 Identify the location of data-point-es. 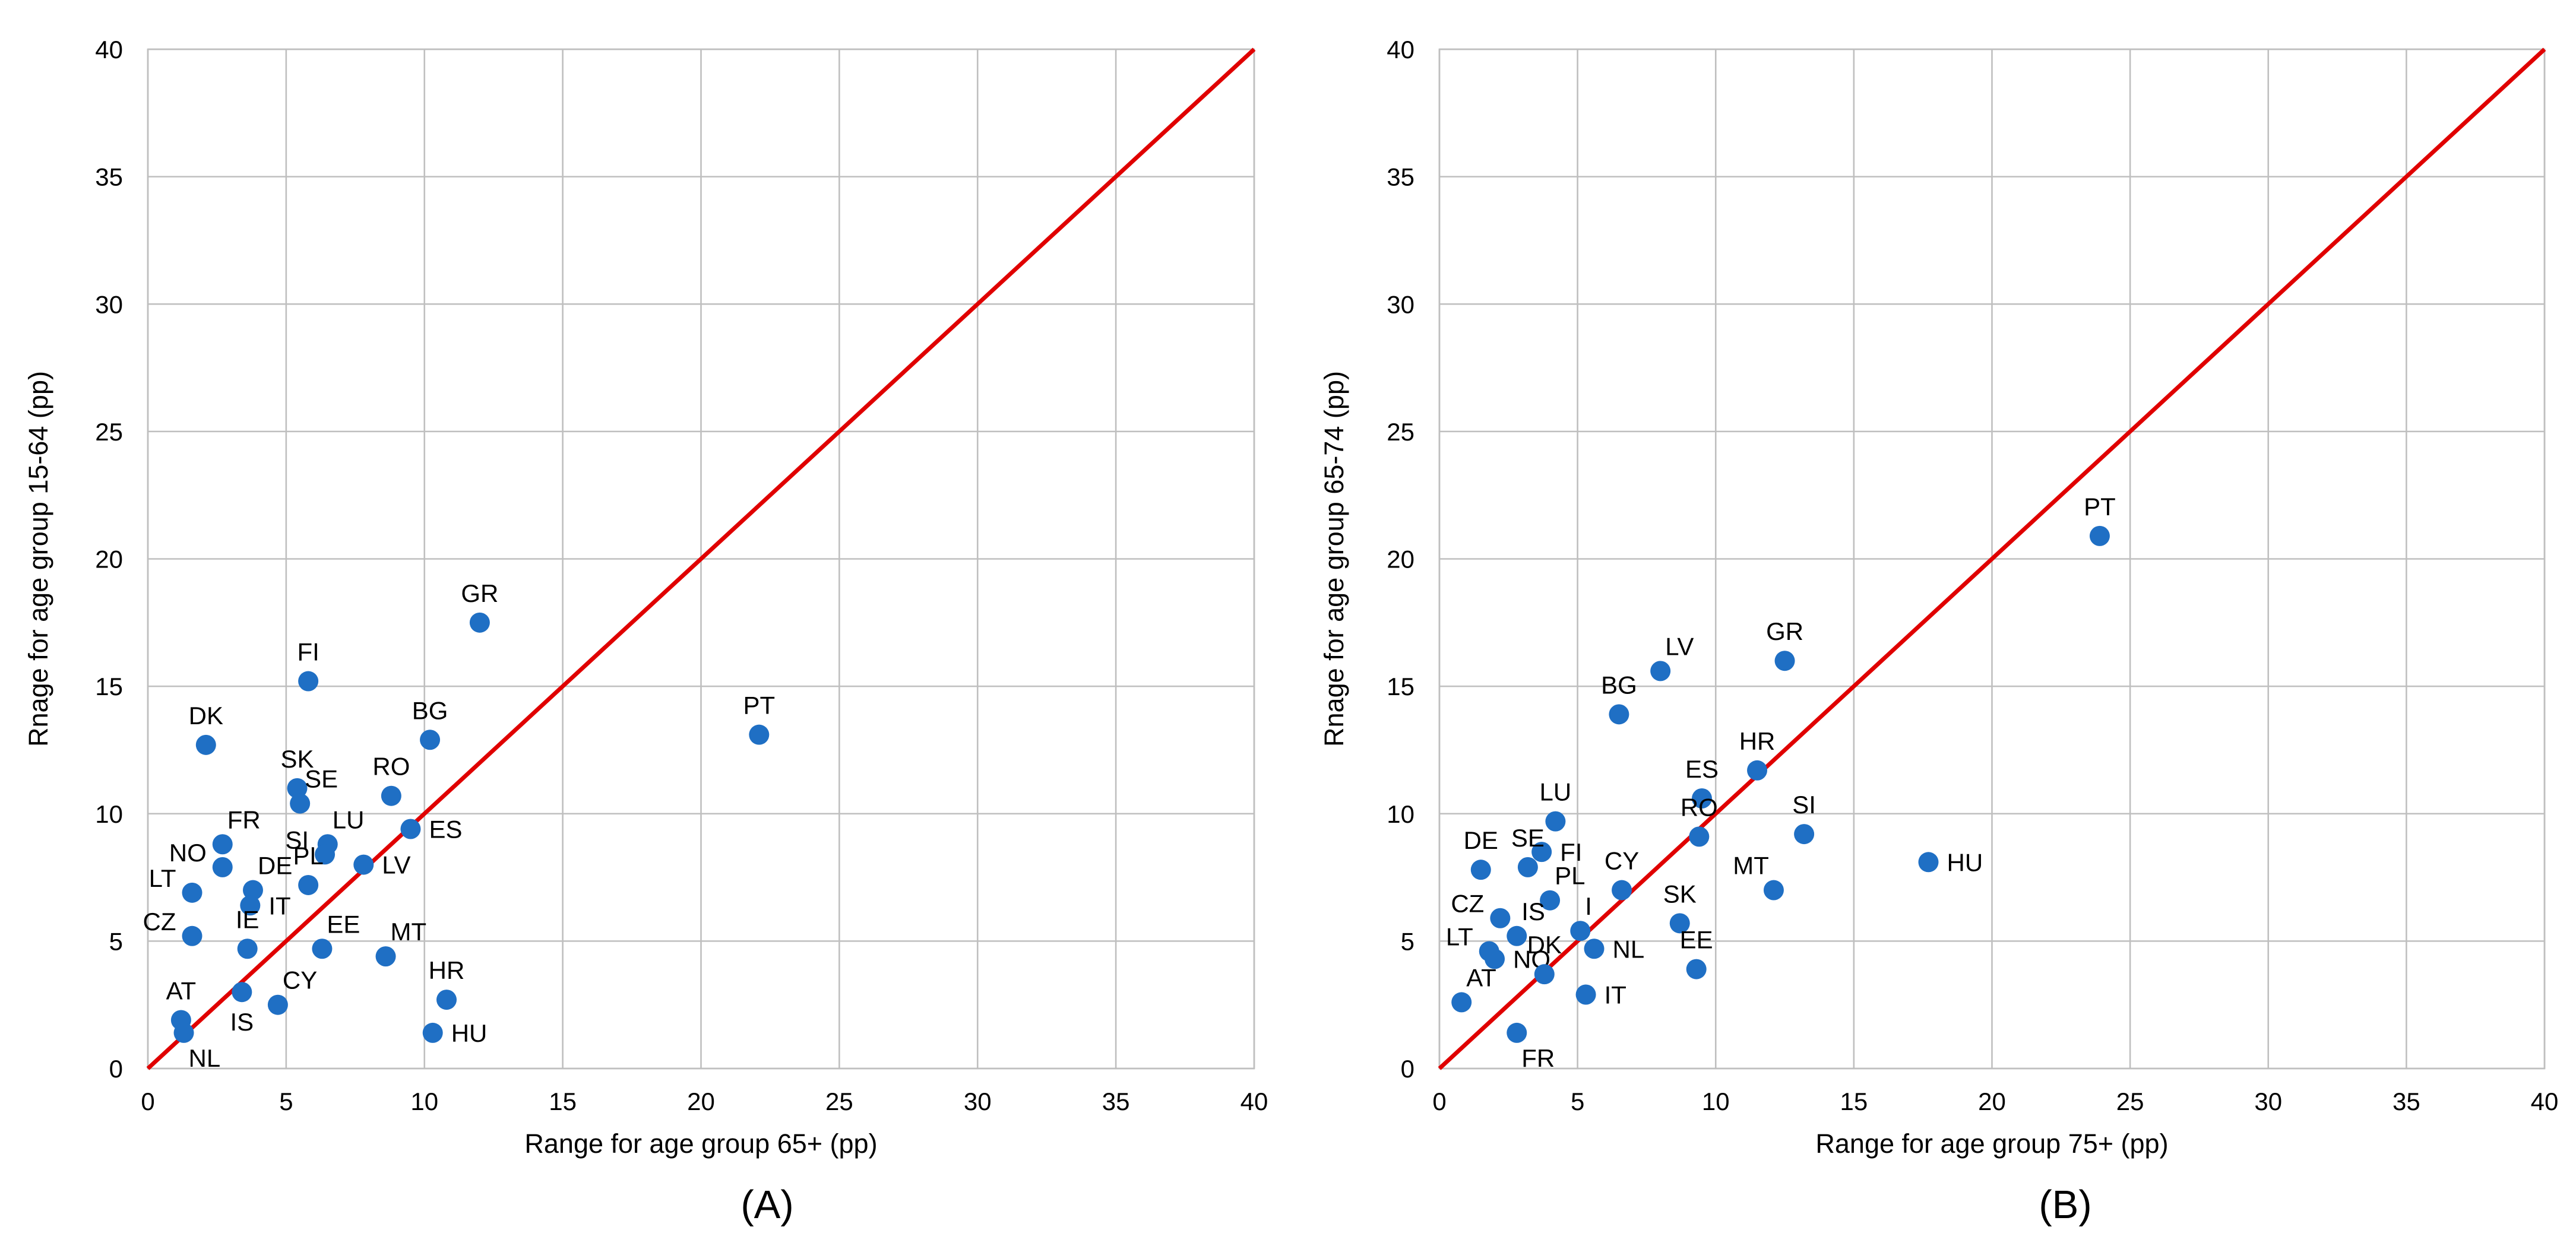
(410, 829).